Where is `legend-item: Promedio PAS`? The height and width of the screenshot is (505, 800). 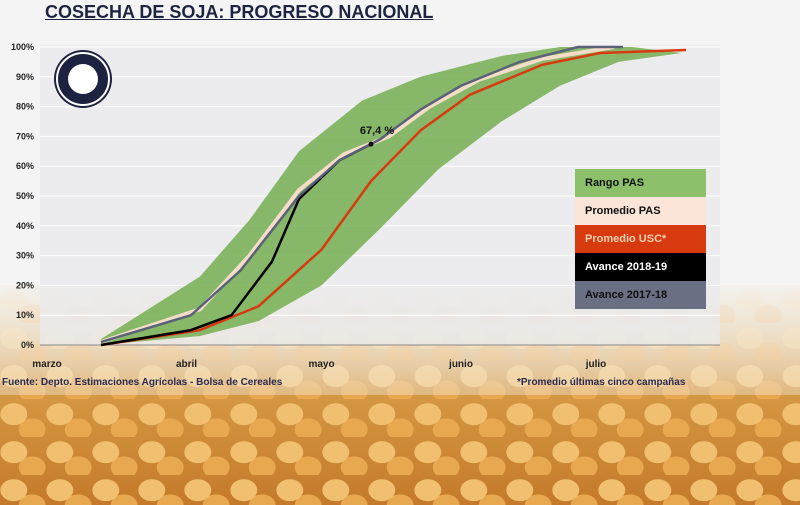 legend-item: Promedio PAS is located at coordinates (640, 211).